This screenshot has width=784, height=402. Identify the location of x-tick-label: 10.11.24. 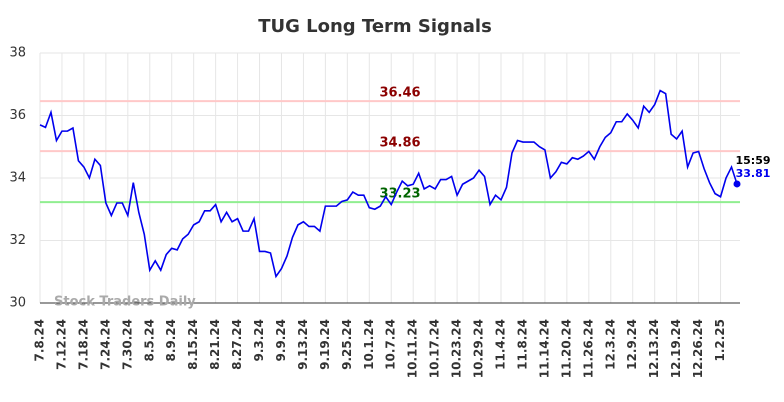
(413, 348).